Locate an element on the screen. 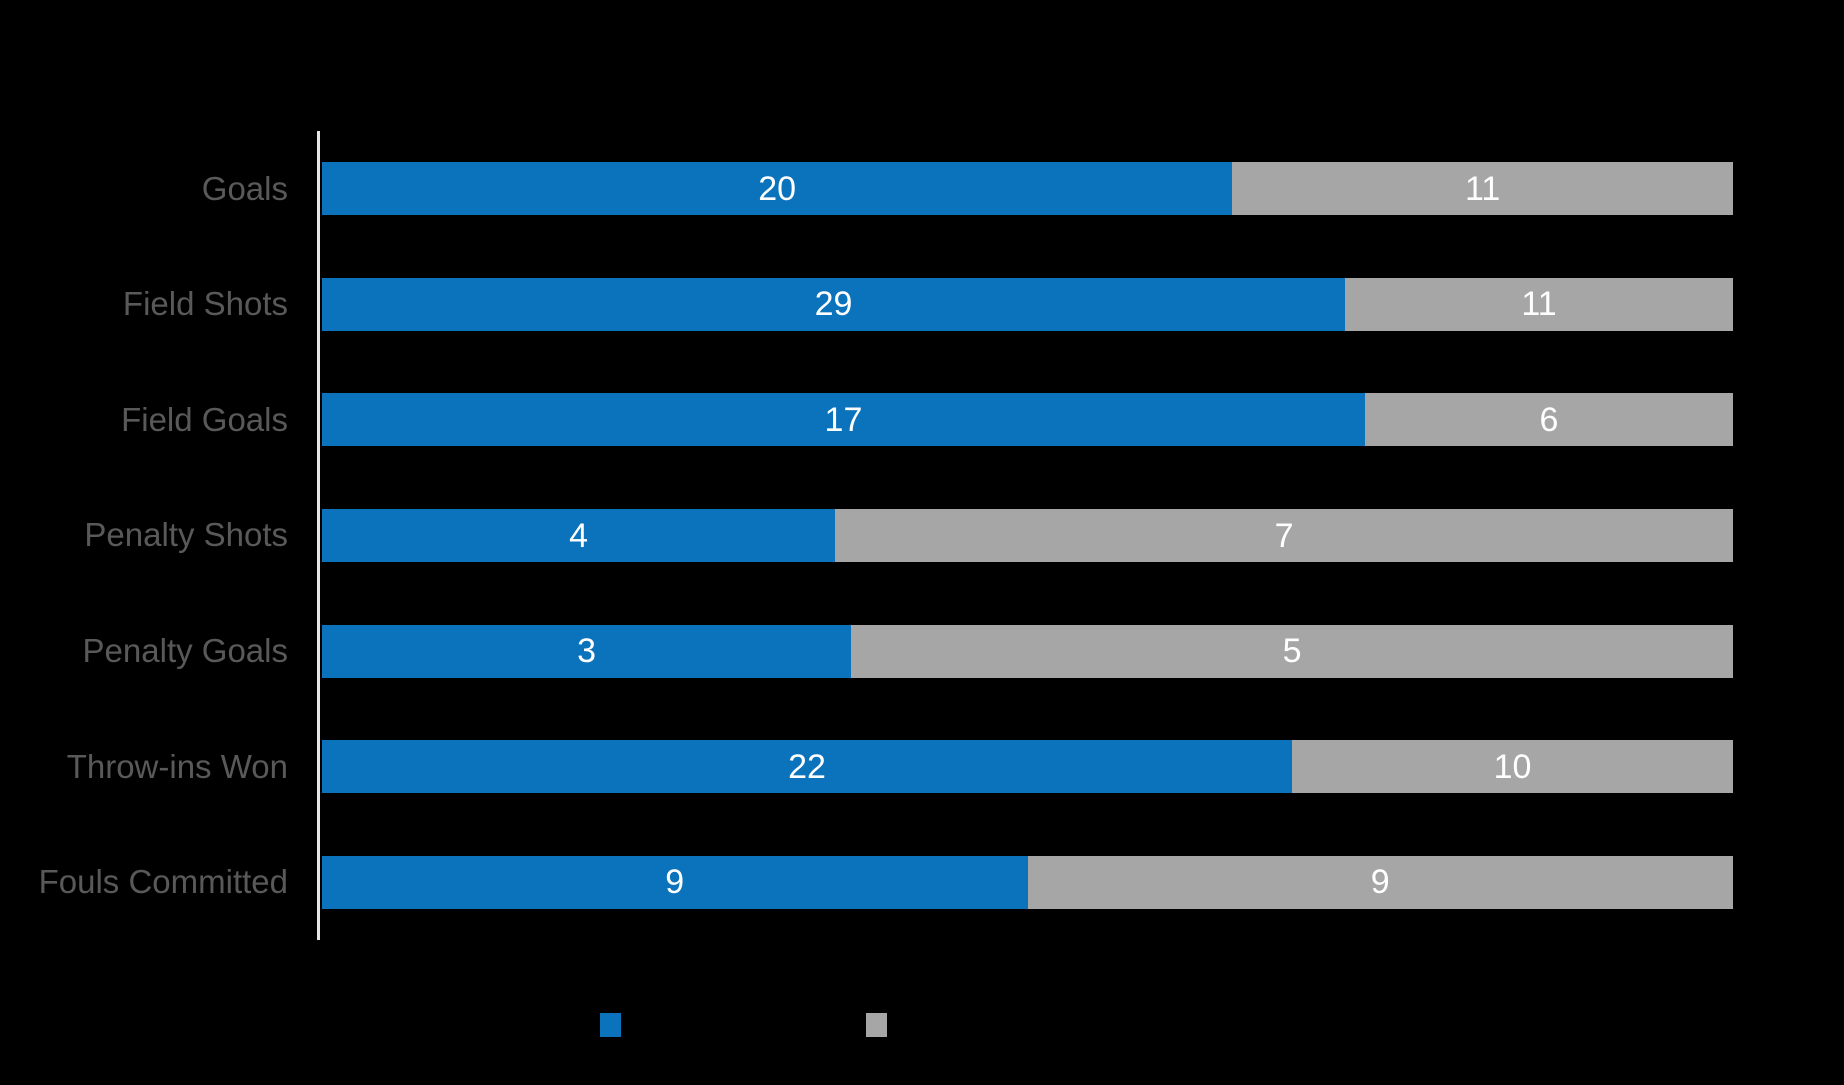 This screenshot has height=1085, width=1844. value-label: 22 is located at coordinates (807, 766).